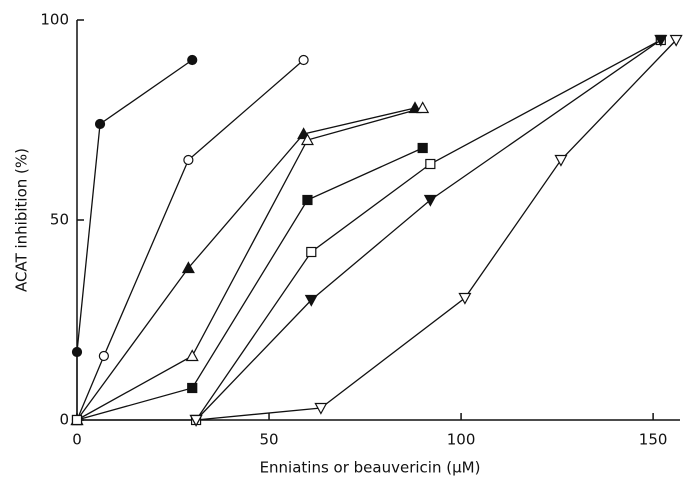  What do you see at coordinates (461, 440) in the screenshot?
I see `x-tick-label: 100` at bounding box center [461, 440].